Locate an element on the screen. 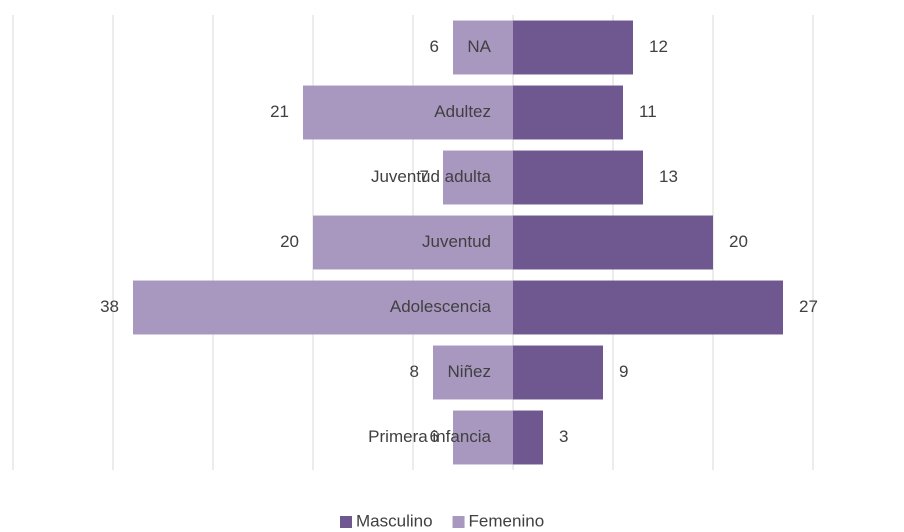  category-label: Primera infancia is located at coordinates (429, 436).